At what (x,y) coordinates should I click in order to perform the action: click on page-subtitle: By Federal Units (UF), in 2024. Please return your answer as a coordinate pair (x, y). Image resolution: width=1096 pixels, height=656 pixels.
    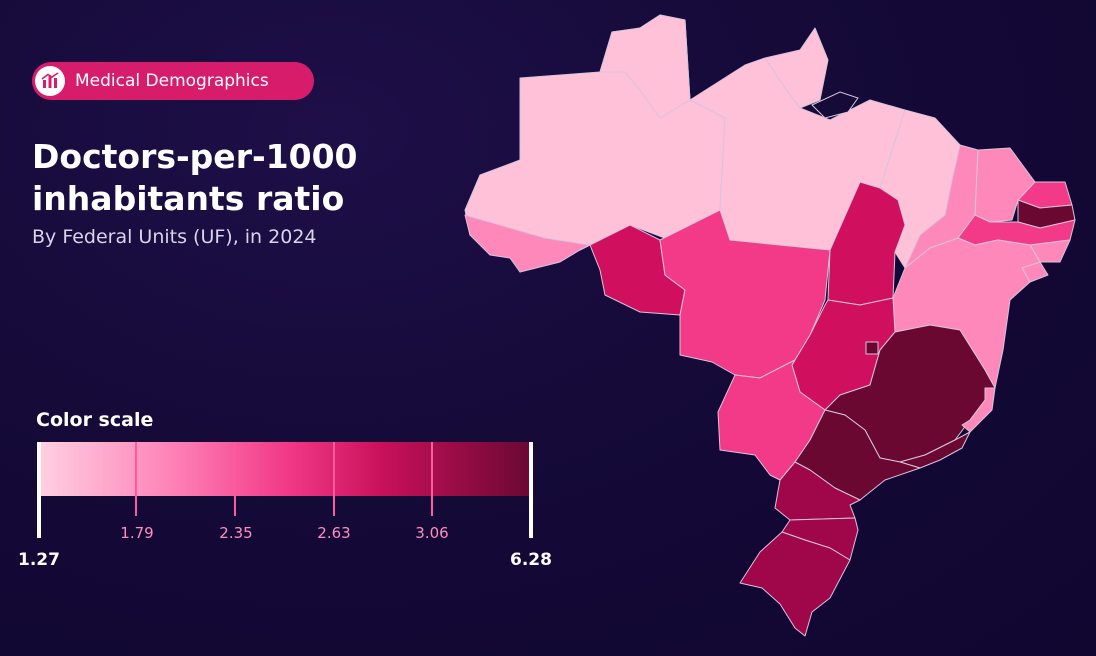
    Looking at the image, I should click on (174, 237).